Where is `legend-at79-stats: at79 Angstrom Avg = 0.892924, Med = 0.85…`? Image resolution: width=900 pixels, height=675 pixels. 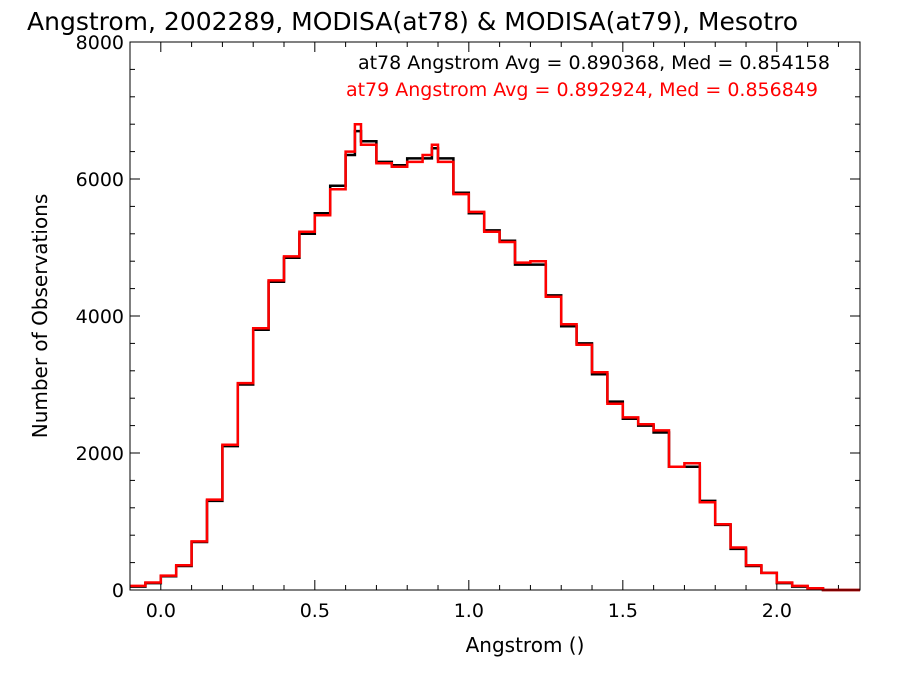
legend-at79-stats: at79 Angstrom Avg = 0.892924, Med = 0.85… is located at coordinates (582, 90).